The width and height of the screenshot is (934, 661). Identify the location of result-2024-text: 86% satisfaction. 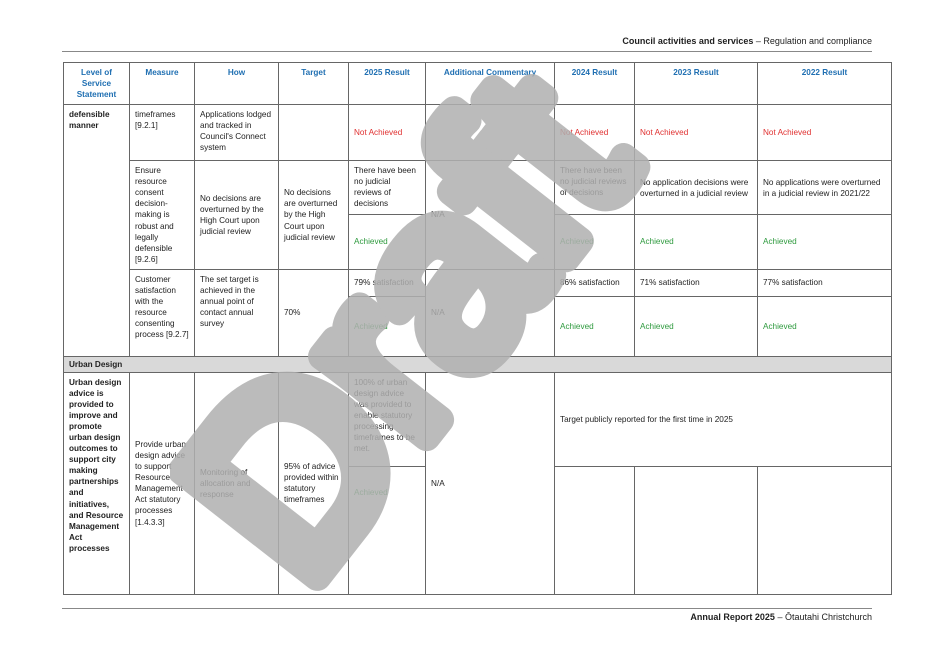
(594, 282).